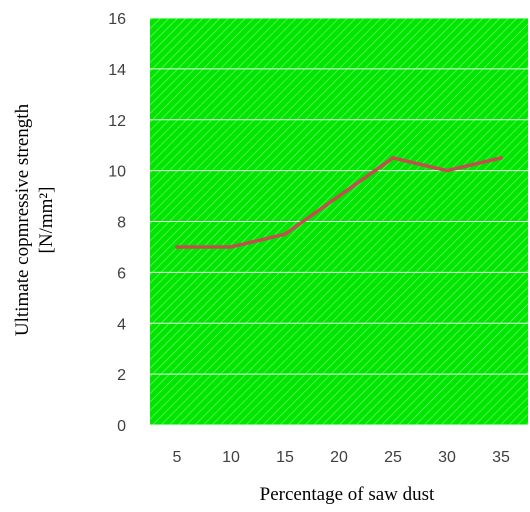 The width and height of the screenshot is (530, 512). I want to click on y-axis-title-line1: Ultimate copmressive strength, so click(22, 219).